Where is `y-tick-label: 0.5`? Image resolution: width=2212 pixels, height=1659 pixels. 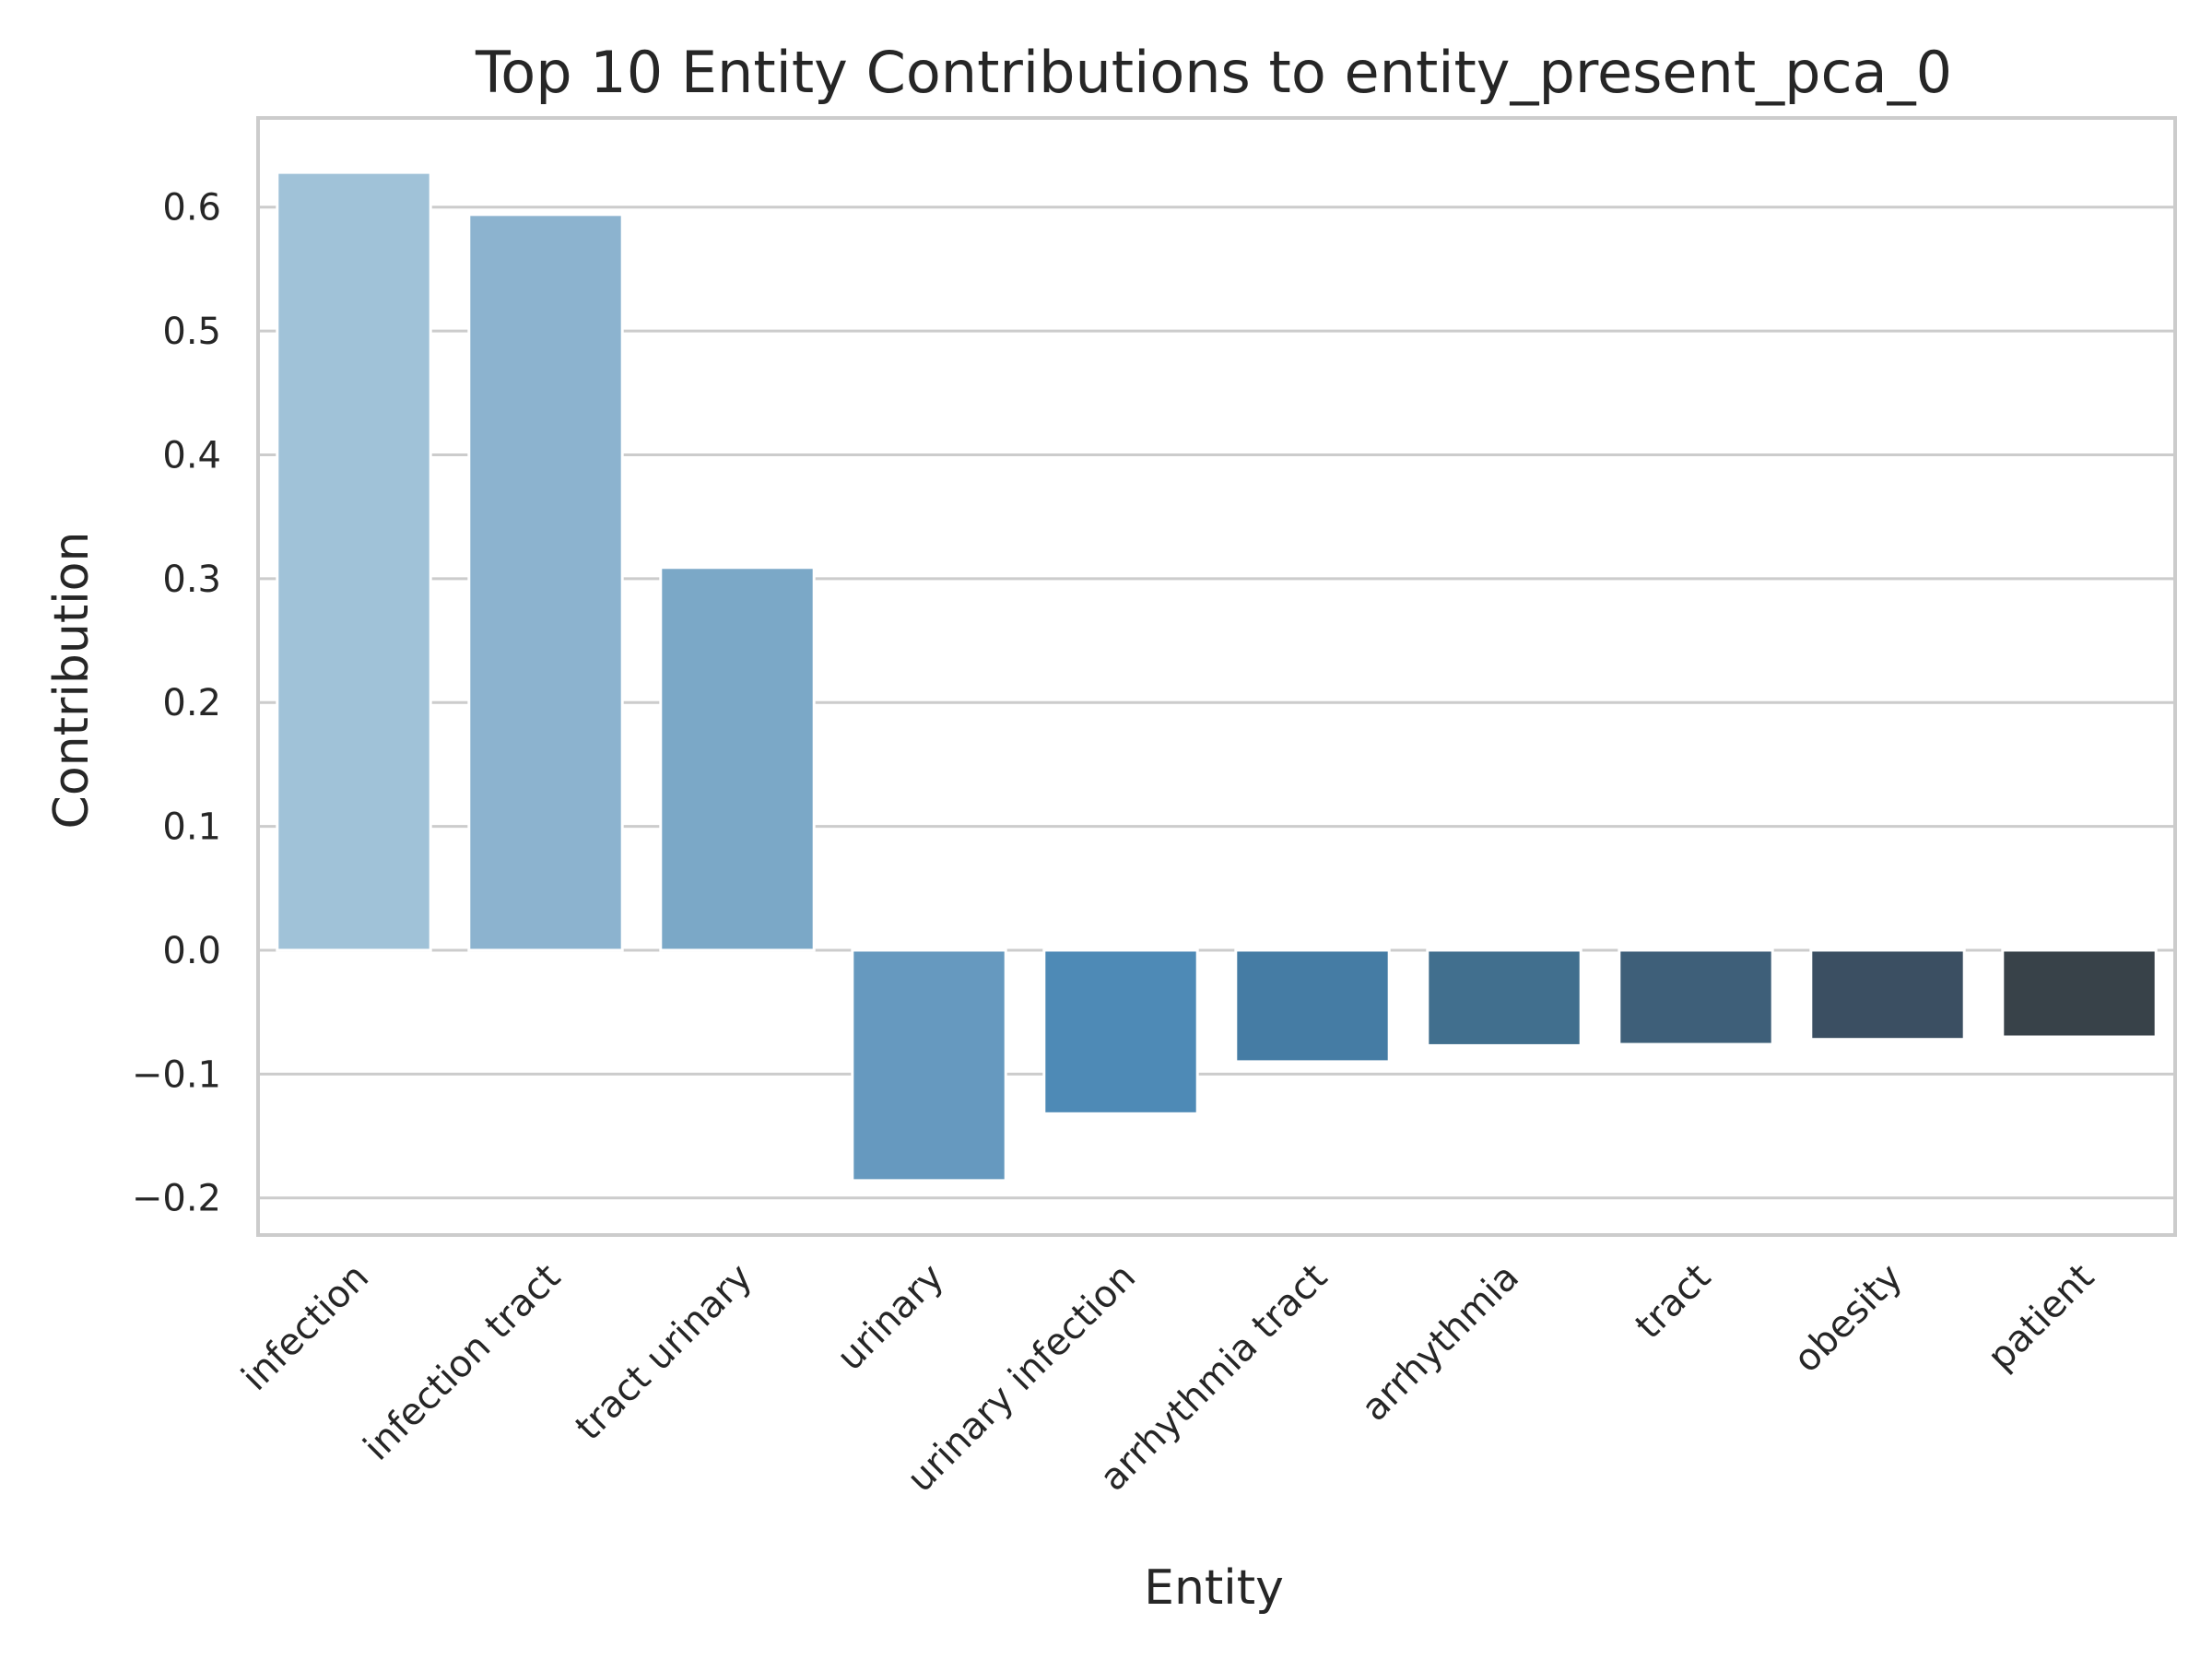 y-tick-label: 0.5 is located at coordinates (191, 332).